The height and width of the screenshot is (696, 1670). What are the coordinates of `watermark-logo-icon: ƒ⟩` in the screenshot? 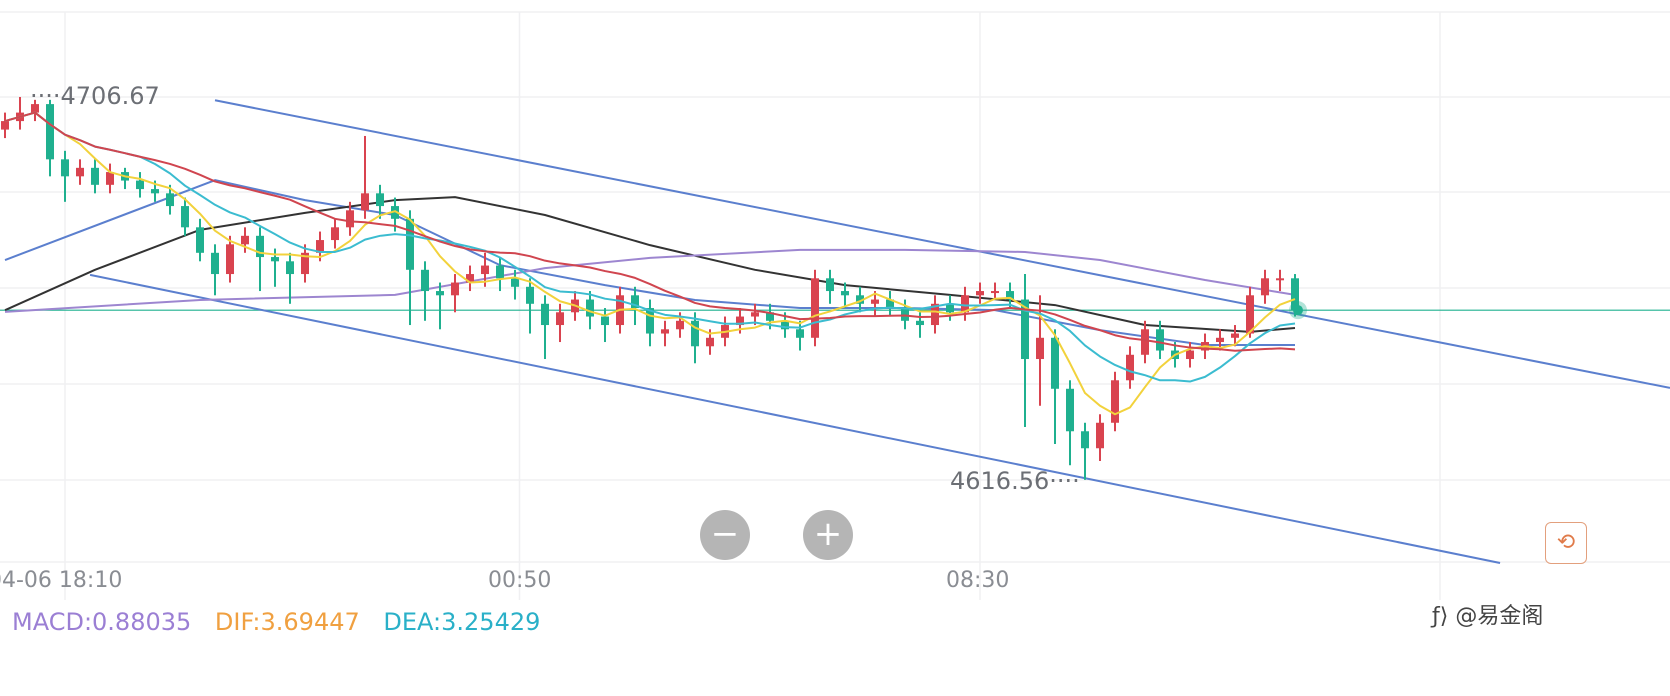 It's located at (1440, 616).